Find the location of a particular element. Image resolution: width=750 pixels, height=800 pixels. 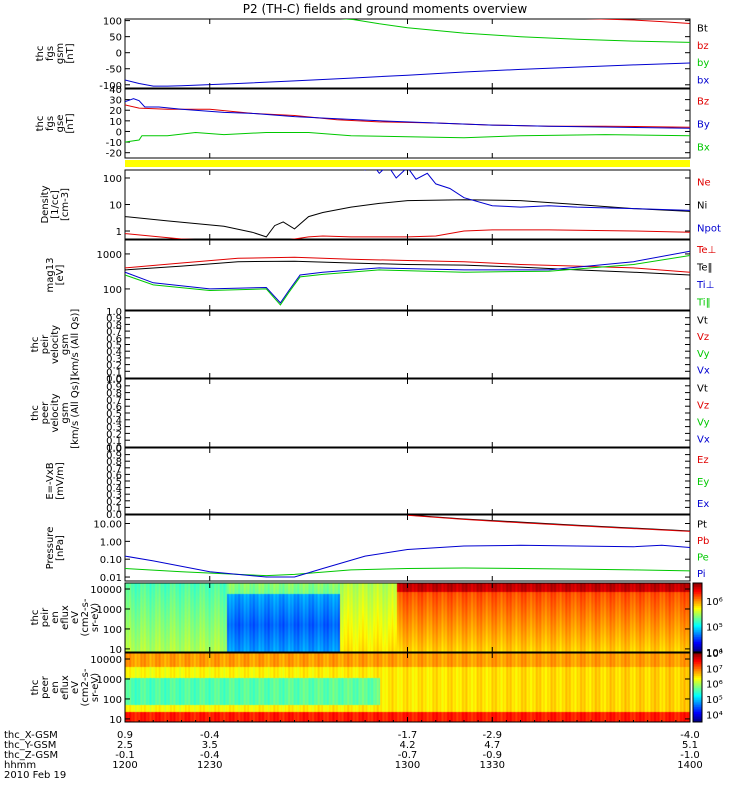

series-line-Te⊥ is located at coordinates (407, 264).